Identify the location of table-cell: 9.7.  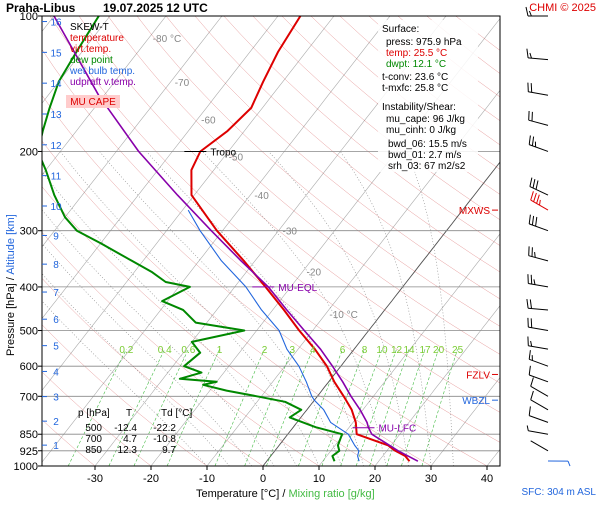
(169, 450).